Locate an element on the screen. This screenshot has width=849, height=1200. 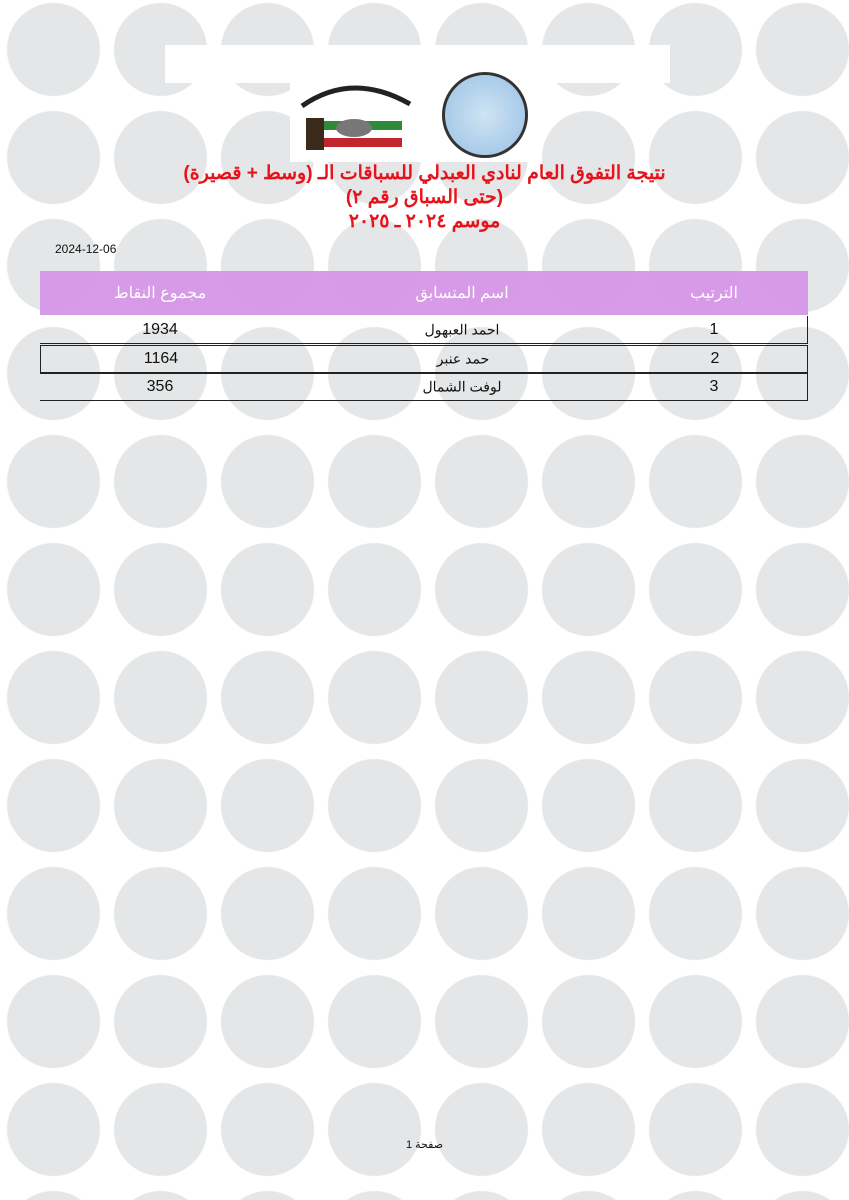
points-cell: 1164 is located at coordinates (161, 358).